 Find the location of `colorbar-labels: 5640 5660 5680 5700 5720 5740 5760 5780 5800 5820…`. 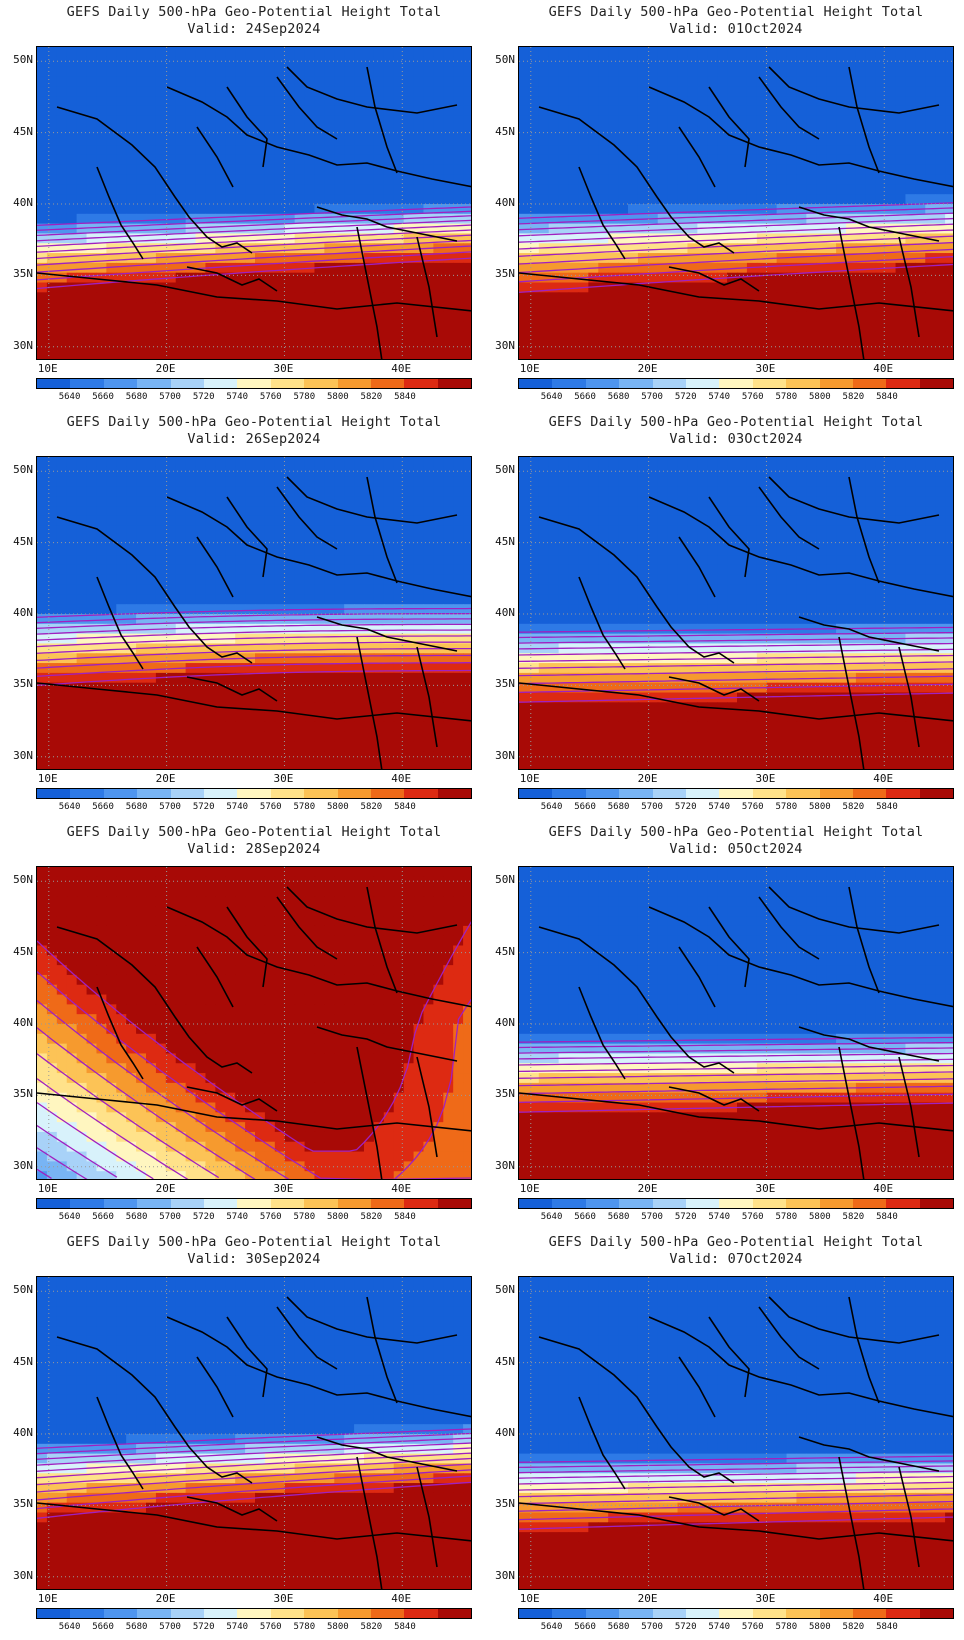

colorbar-labels: 5640 5660 5680 5700 5720 5740 5760 5780 5800 5820… is located at coordinates (254, 1218).